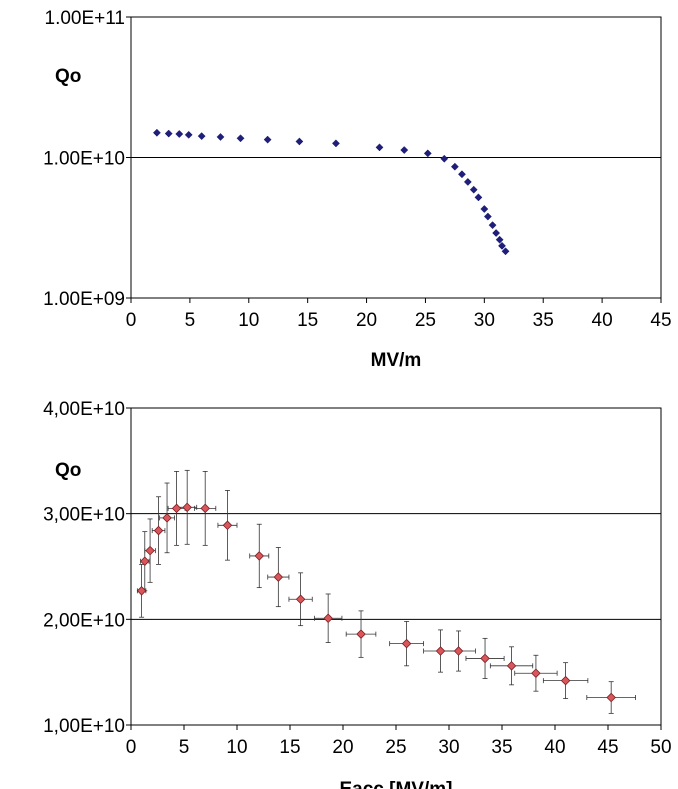  Describe the element at coordinates (84, 159) in the screenshot. I see `y-tick-label: 1.00E+10` at that location.